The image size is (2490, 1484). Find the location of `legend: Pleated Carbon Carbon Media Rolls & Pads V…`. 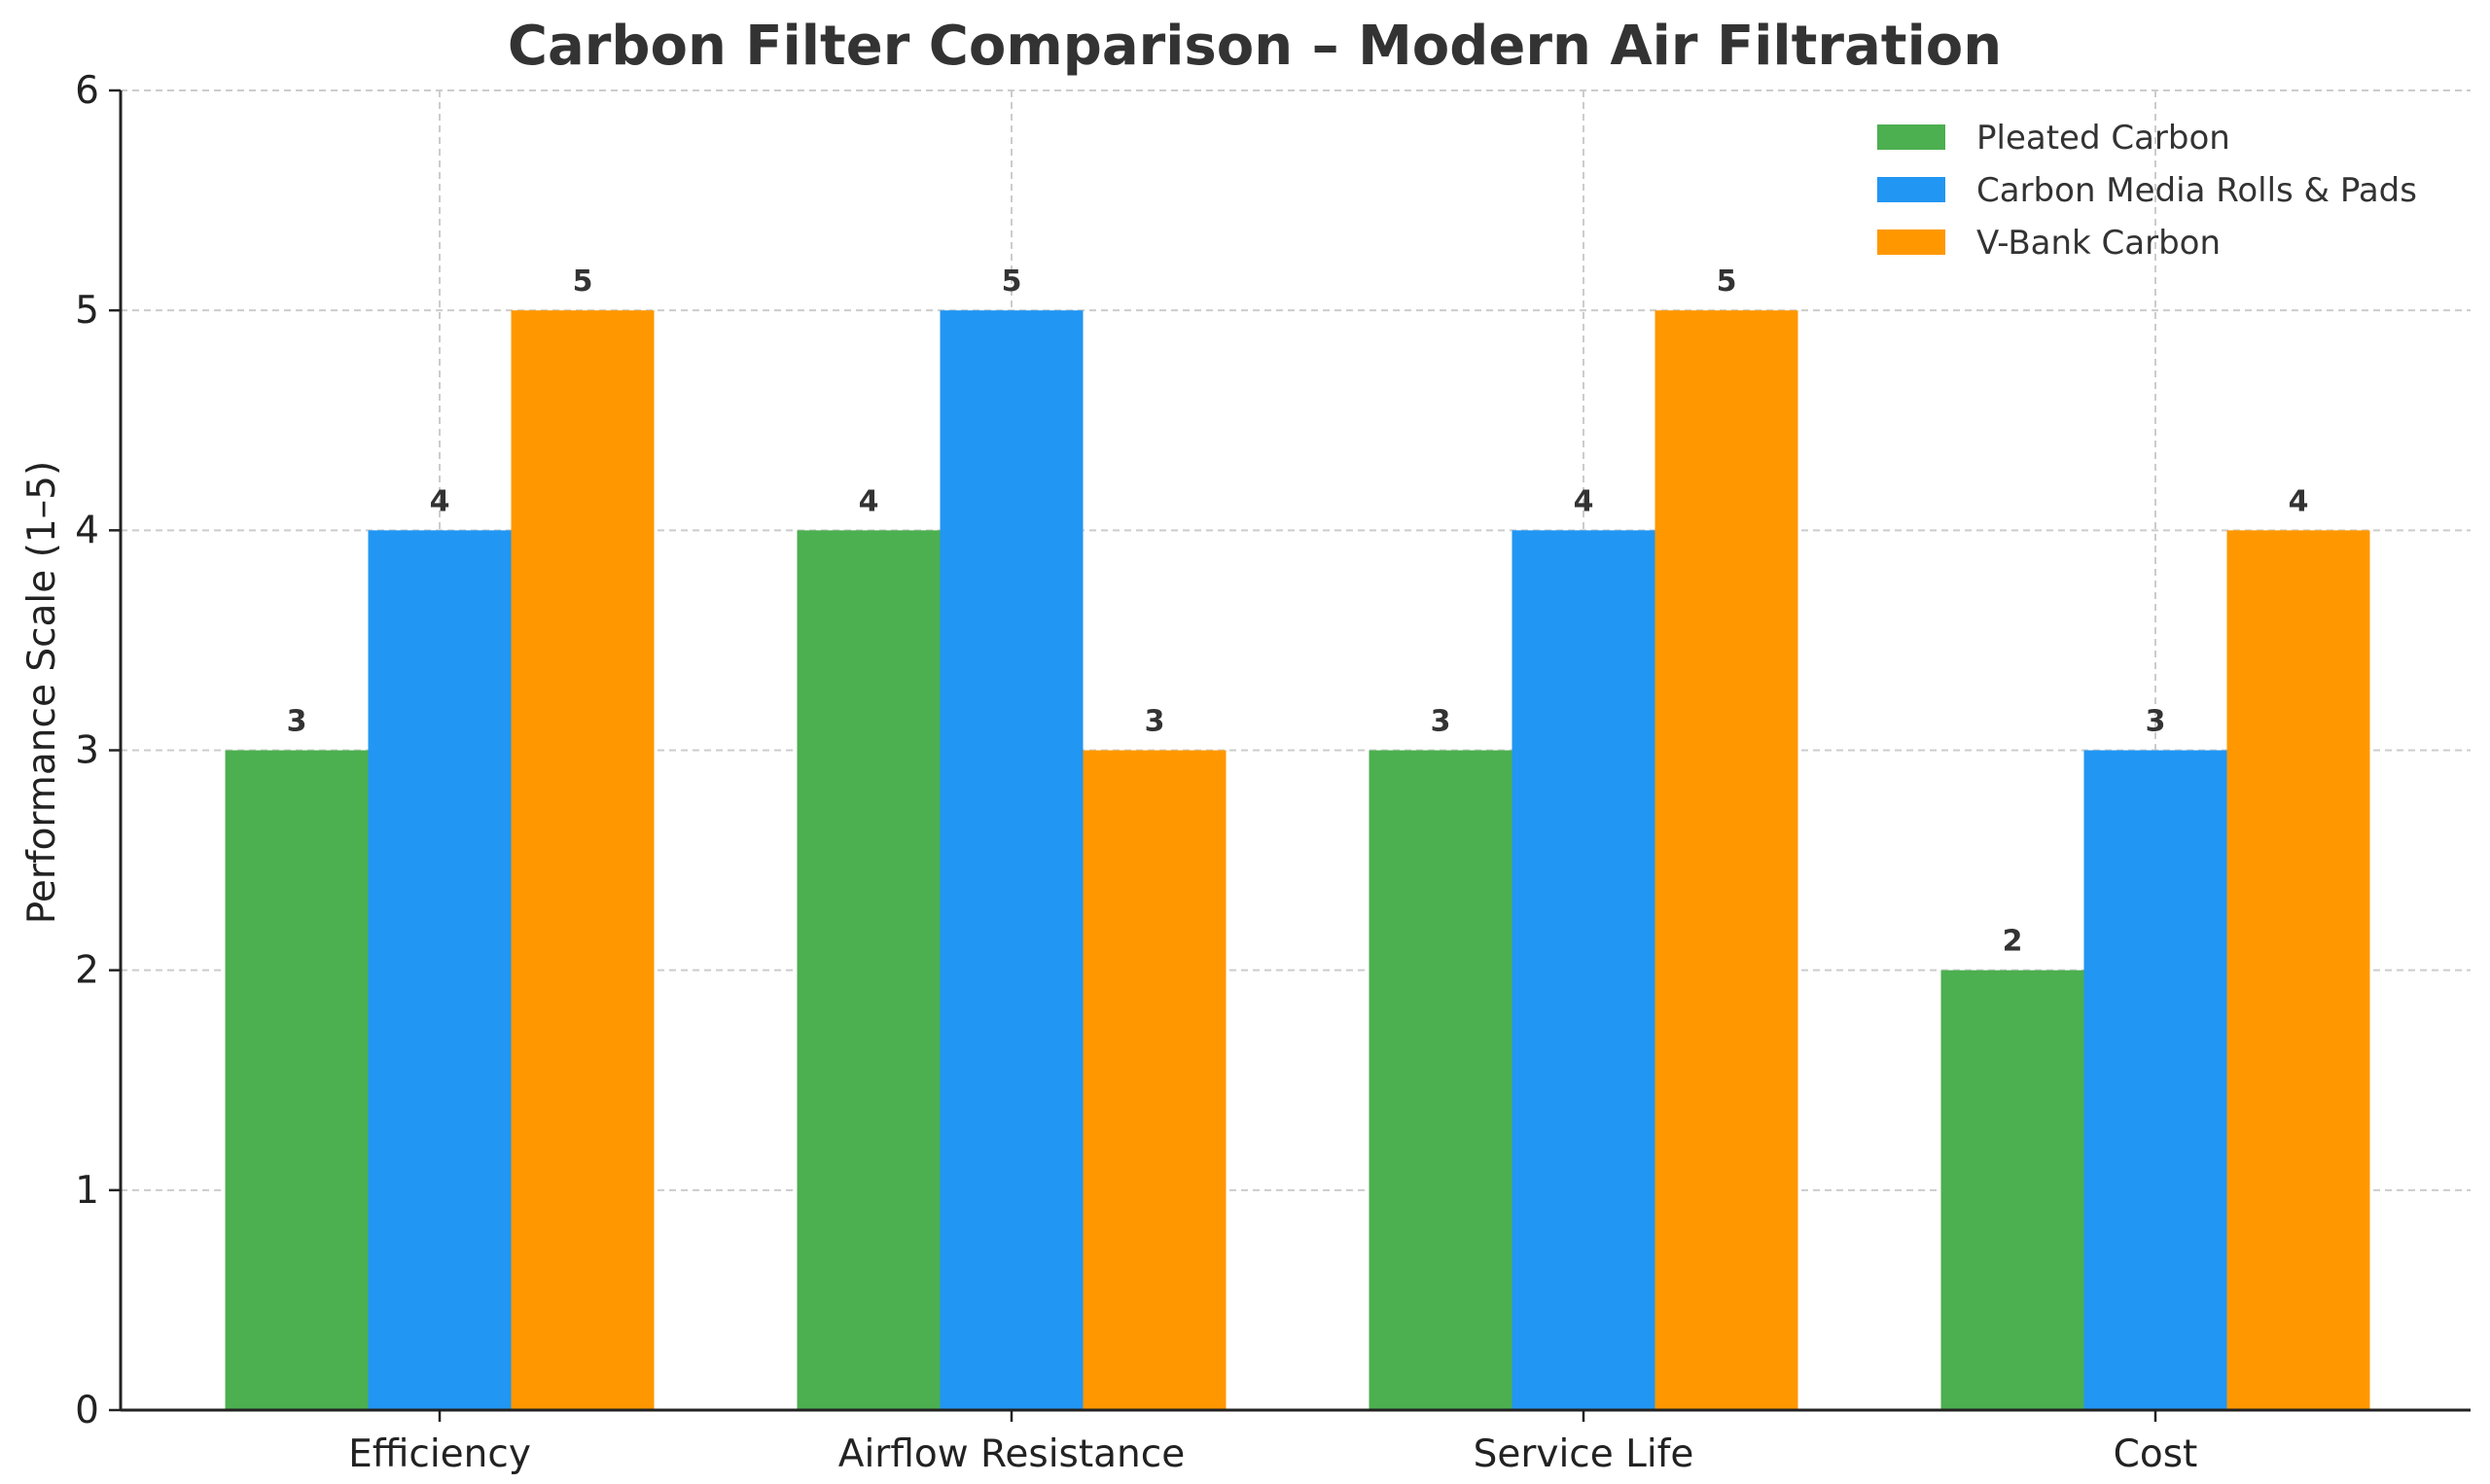

legend: Pleated Carbon Carbon Media Rolls & Pads V… is located at coordinates (2147, 191).